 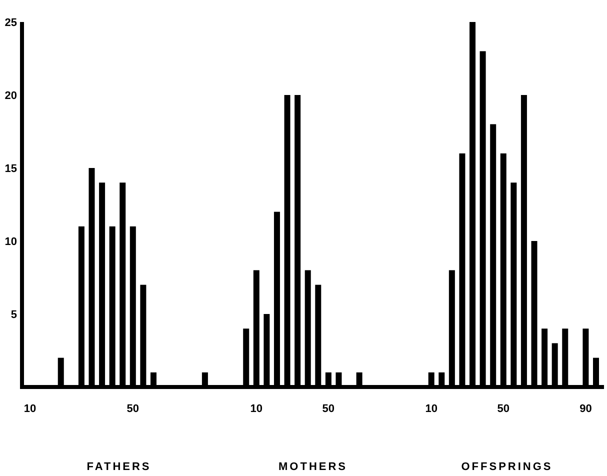 What do you see at coordinates (10, 96) in the screenshot?
I see `y-tick-label: 20` at bounding box center [10, 96].